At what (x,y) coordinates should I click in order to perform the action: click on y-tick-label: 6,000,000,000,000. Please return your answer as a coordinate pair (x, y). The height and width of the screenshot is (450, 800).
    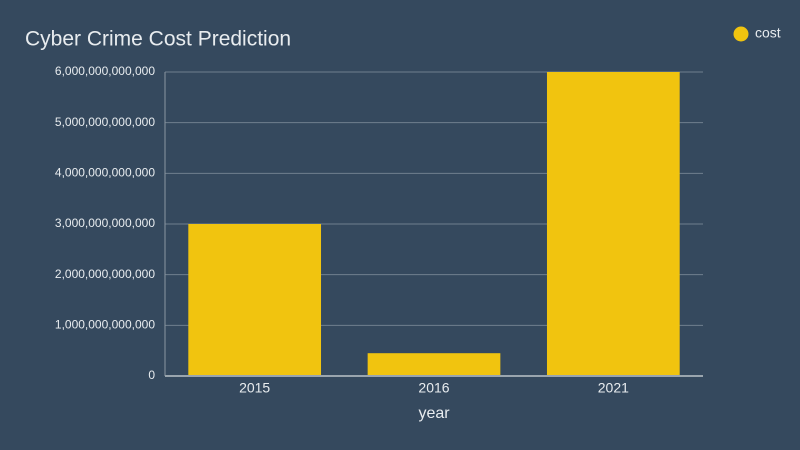
    Looking at the image, I should click on (105, 71).